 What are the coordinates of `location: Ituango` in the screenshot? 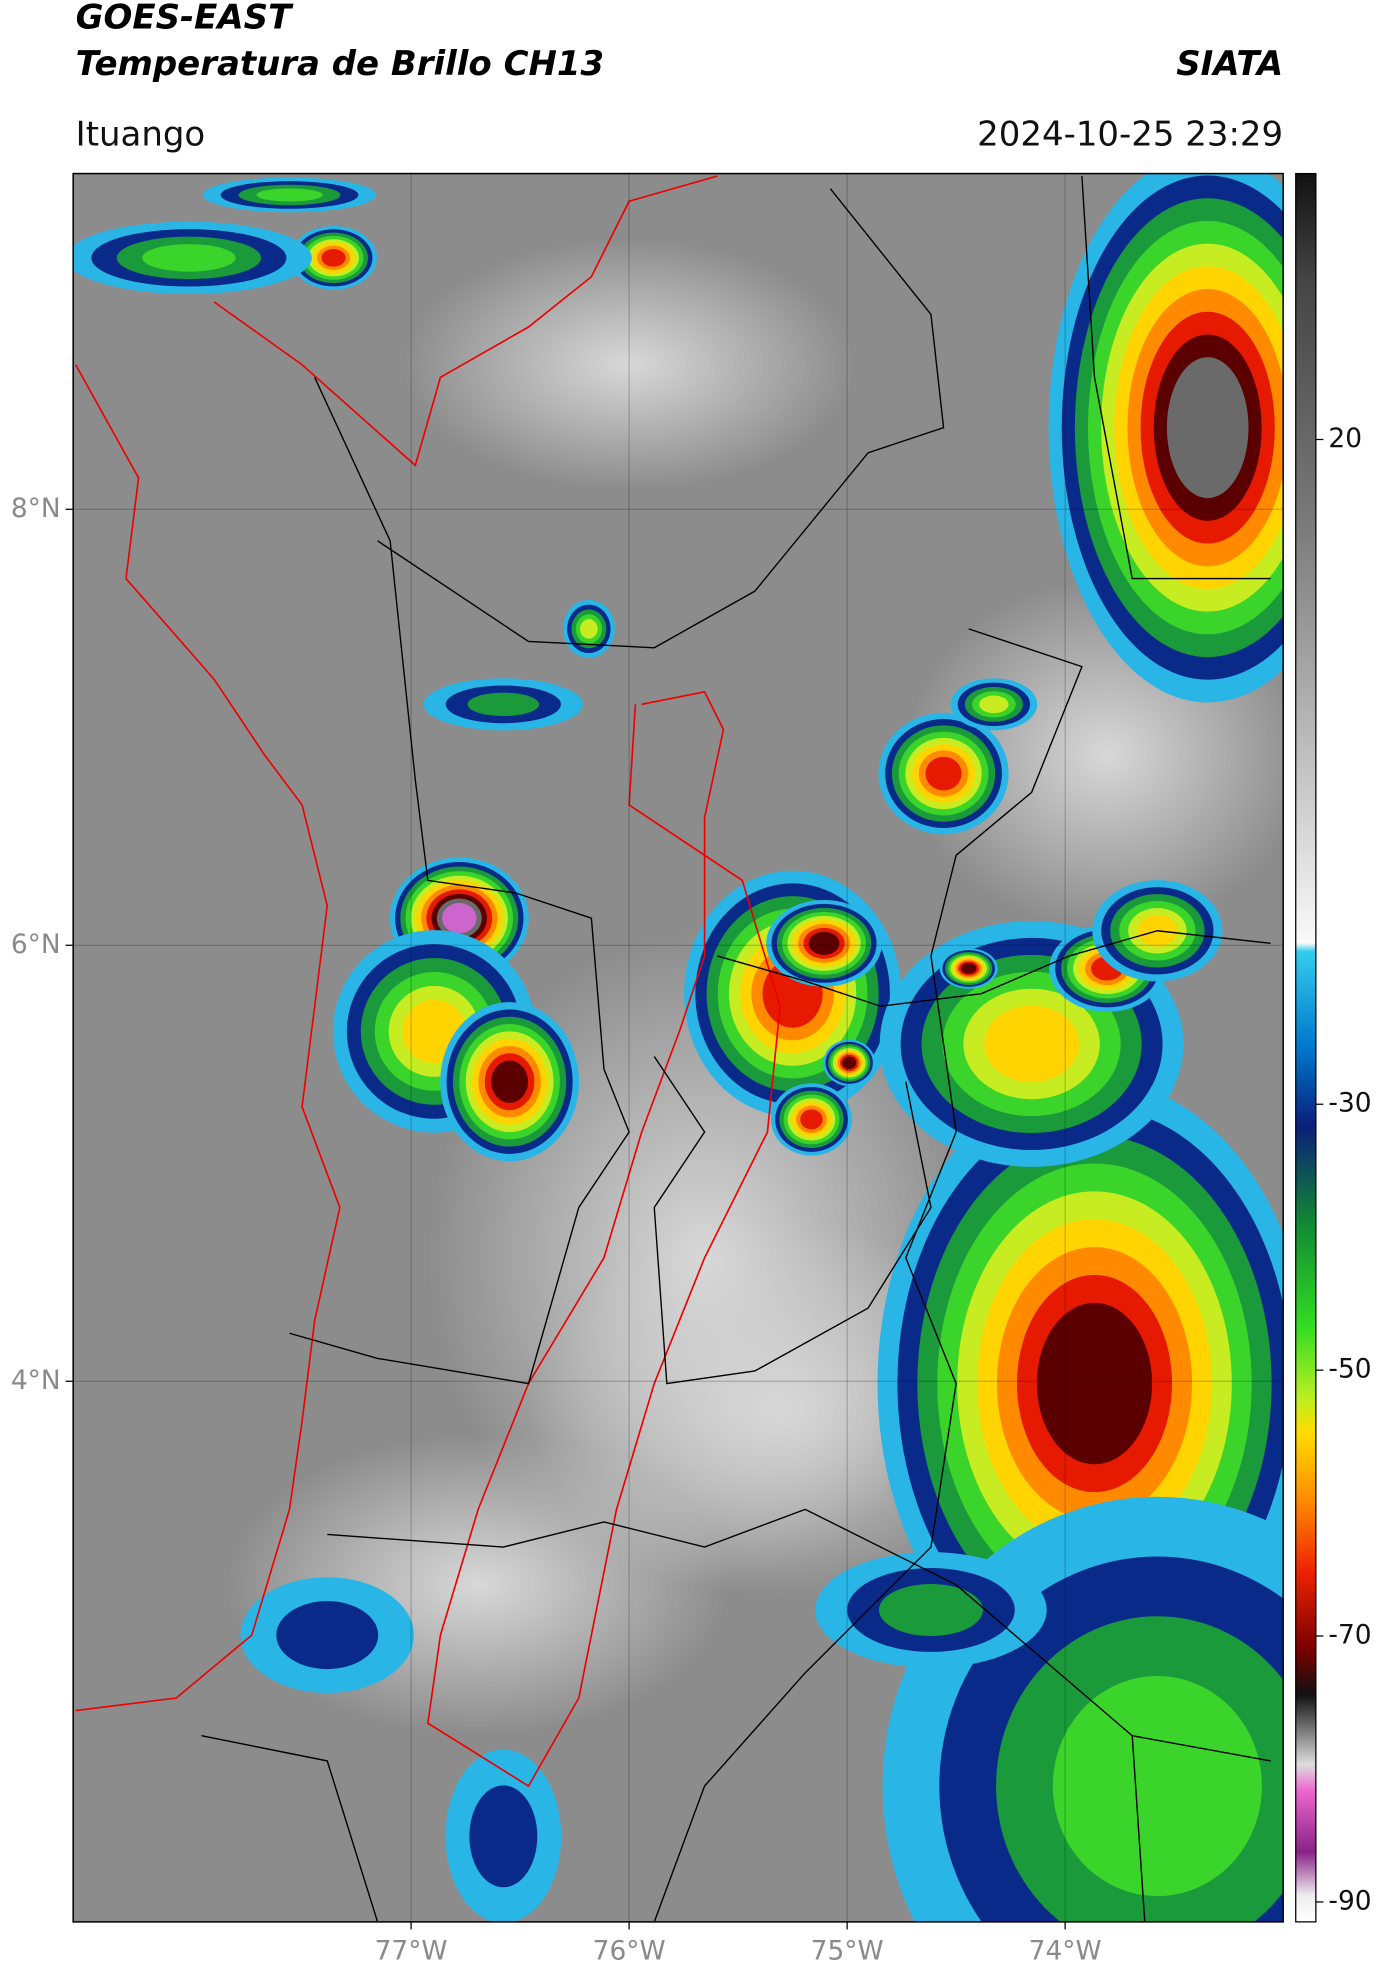 It's located at (141, 134).